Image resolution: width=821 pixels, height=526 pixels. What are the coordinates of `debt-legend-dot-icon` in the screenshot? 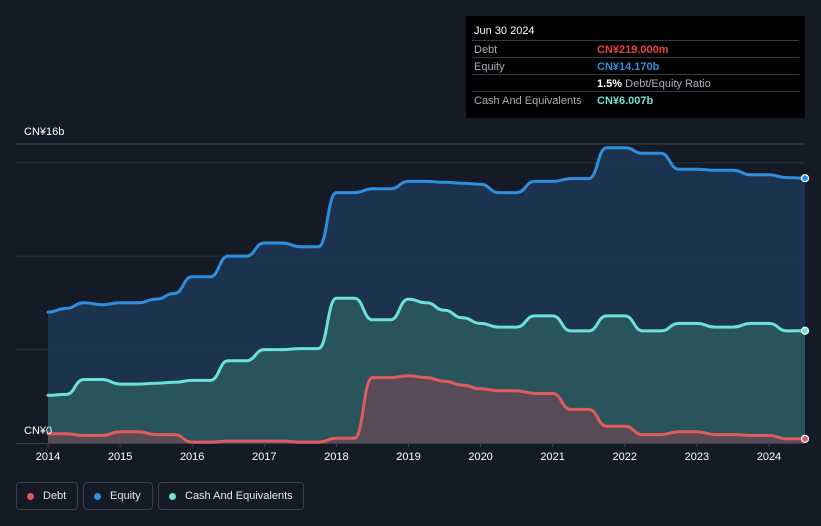 It's located at (30, 496).